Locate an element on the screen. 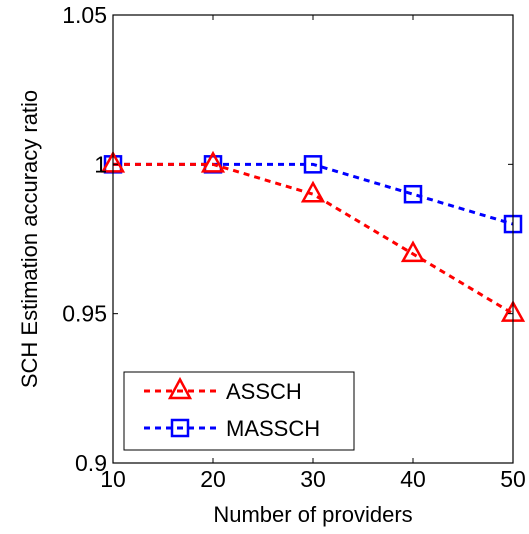 This screenshot has width=529, height=534. y-tick-label: 1 is located at coordinates (100, 164).